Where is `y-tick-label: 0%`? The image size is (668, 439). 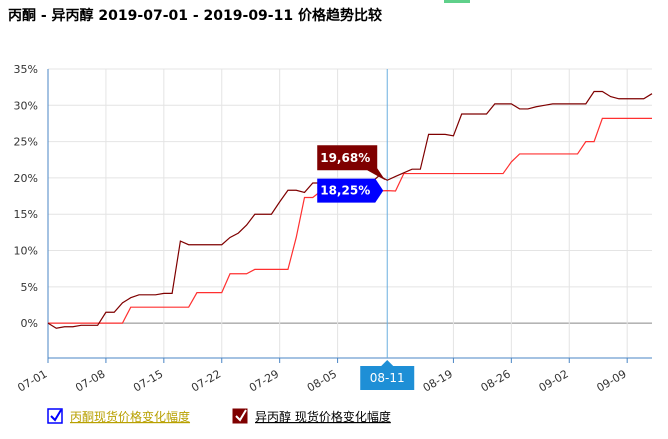 y-tick-label: 0% is located at coordinates (29, 323).